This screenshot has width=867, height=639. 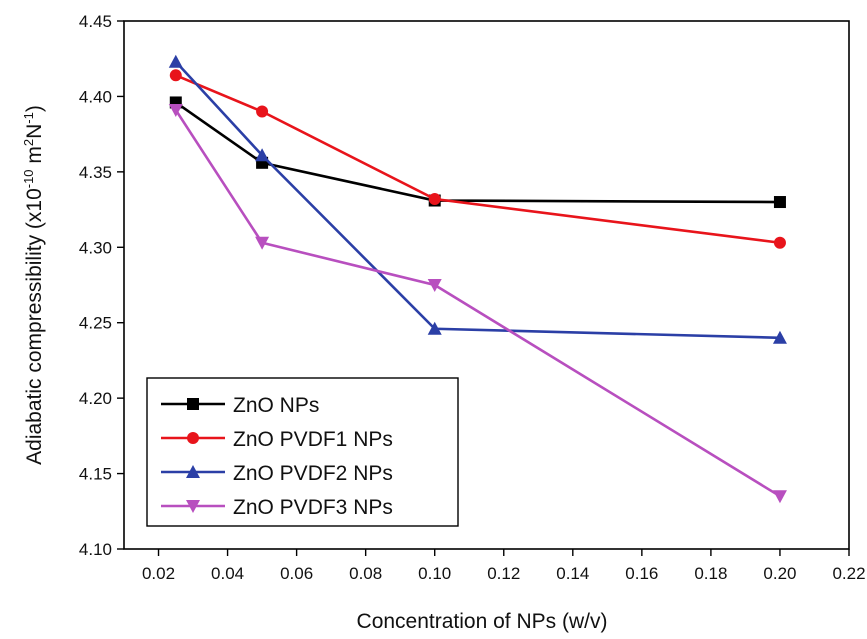 I want to click on legend-label-zno-nps: ZnO NPs, so click(x=276, y=405).